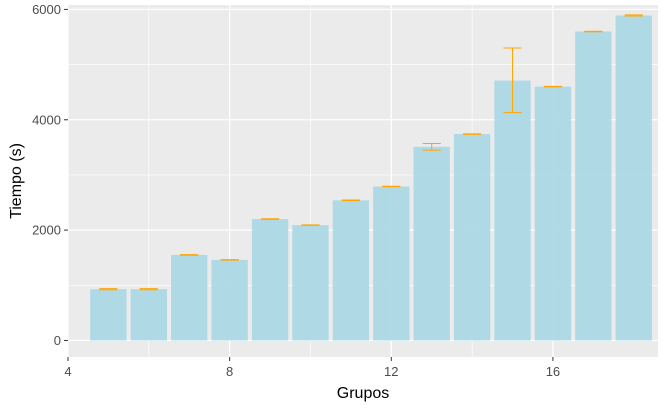 This screenshot has width=666, height=411. I want to click on x-axis-title: Grupos, so click(363, 393).